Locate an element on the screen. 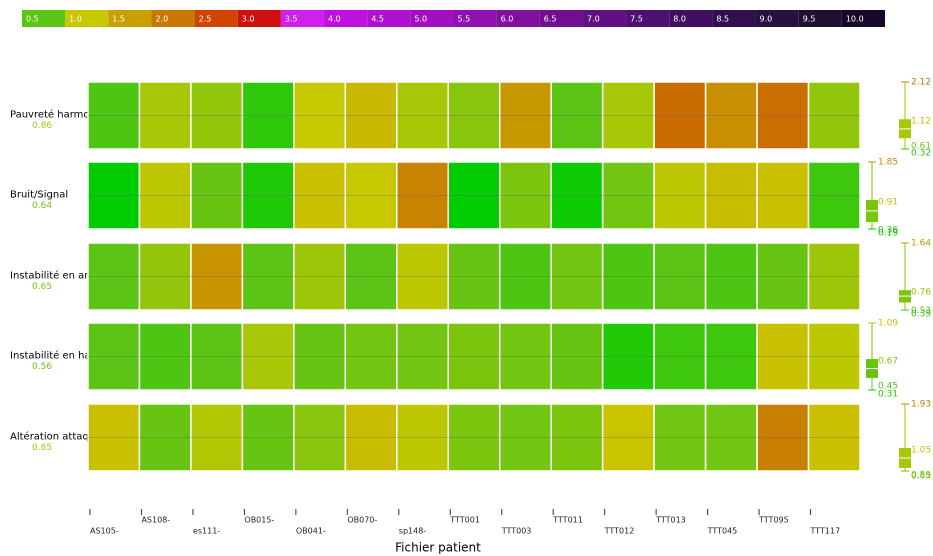  x-tick-label: es111- is located at coordinates (206, 531).